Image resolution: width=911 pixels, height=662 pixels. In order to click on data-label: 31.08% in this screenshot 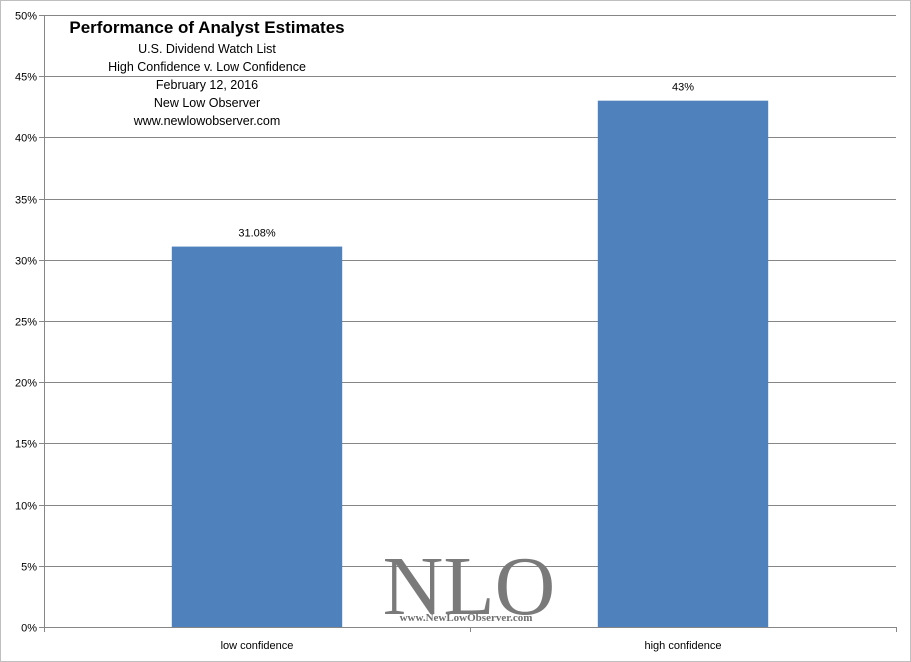, I will do `click(257, 234)`.